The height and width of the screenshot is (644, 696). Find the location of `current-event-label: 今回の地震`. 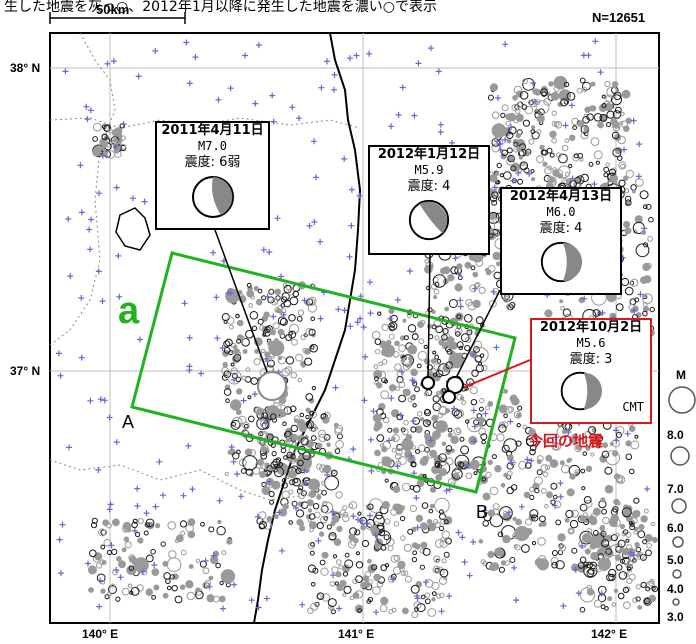

current-event-label: 今回の地震 is located at coordinates (565, 440).